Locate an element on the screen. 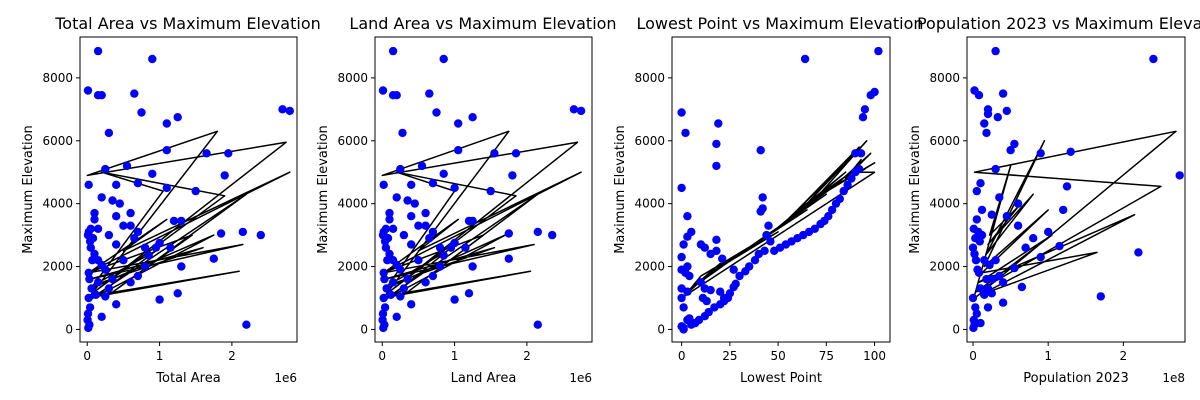 The image size is (1200, 400). x-tick-label: 75 is located at coordinates (826, 356).